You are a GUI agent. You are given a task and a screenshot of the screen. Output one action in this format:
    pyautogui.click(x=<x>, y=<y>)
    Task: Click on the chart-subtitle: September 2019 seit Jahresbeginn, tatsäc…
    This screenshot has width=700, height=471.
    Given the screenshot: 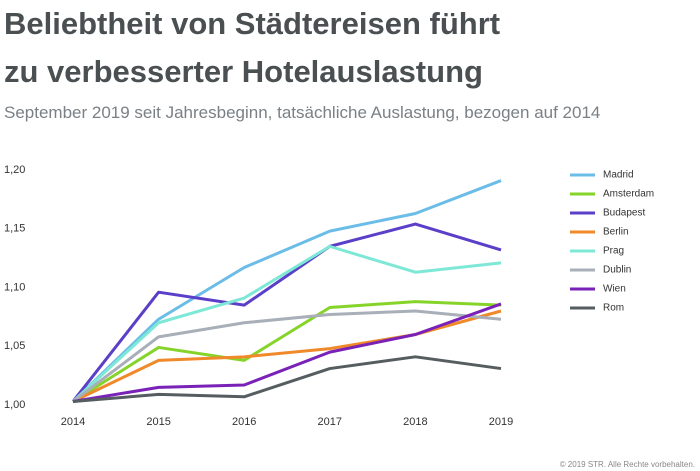 What is the action you would take?
    pyautogui.click(x=302, y=112)
    